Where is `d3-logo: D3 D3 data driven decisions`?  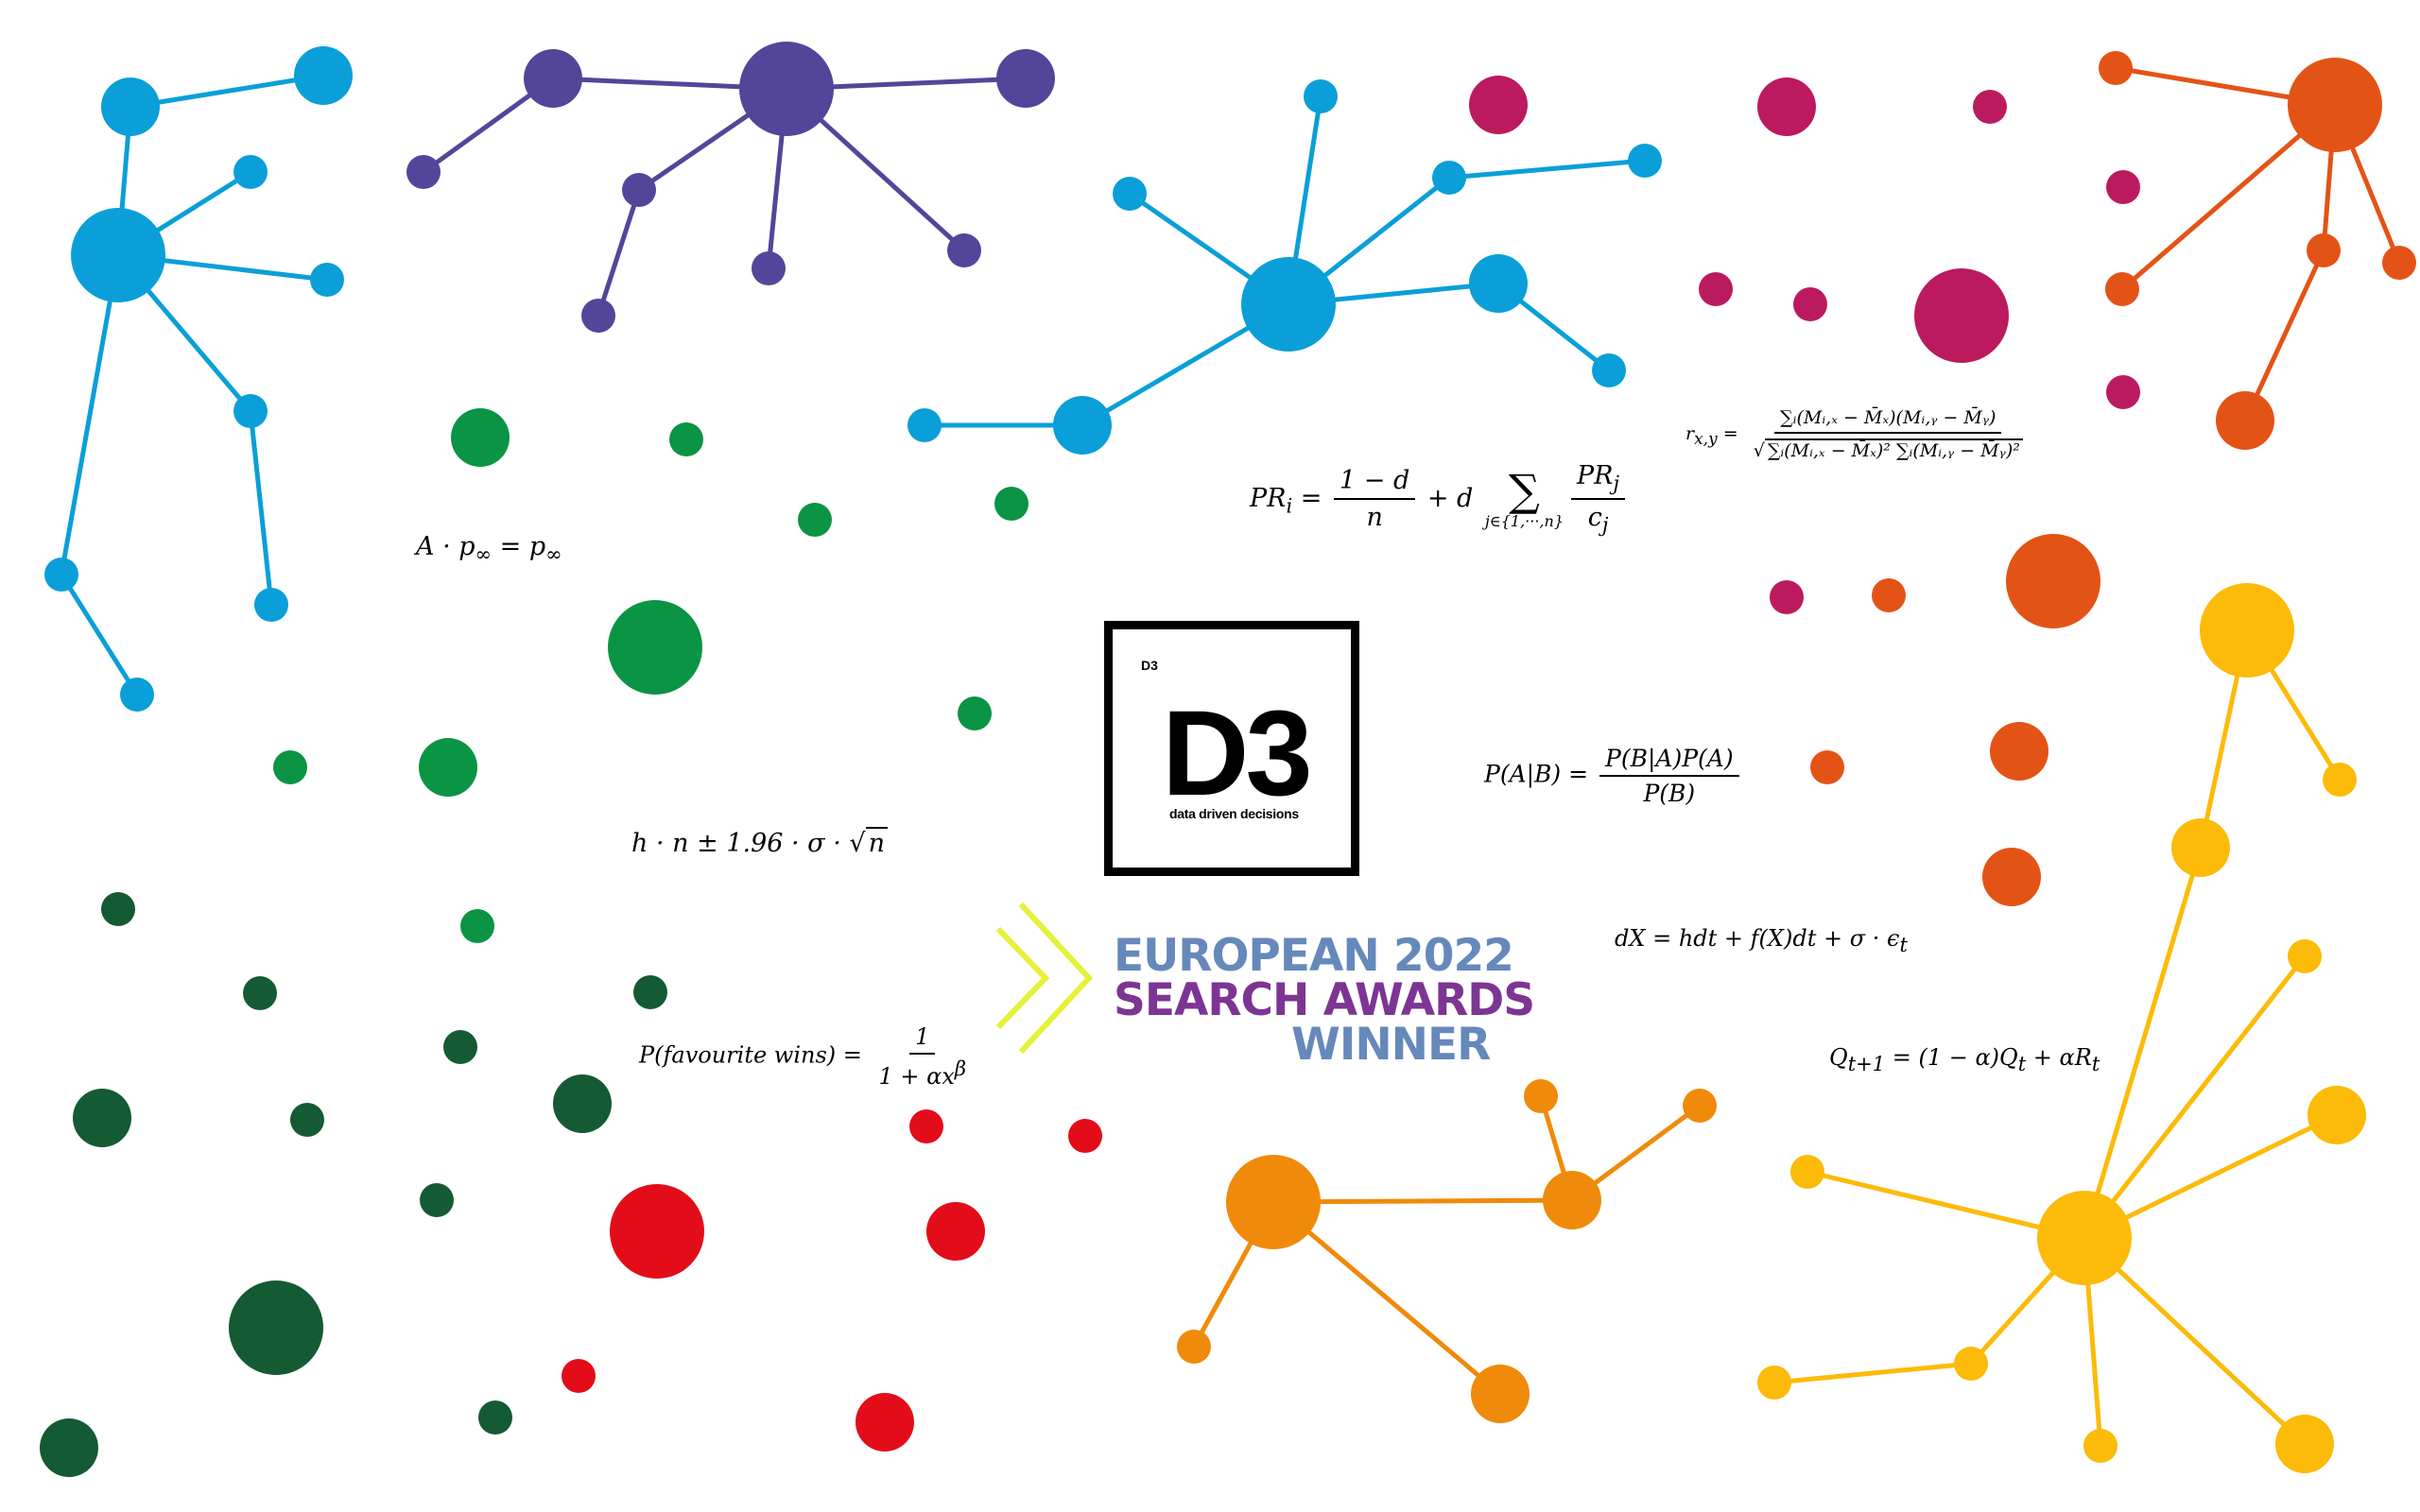
d3-logo: D3 D3 data driven decisions is located at coordinates (1231, 748).